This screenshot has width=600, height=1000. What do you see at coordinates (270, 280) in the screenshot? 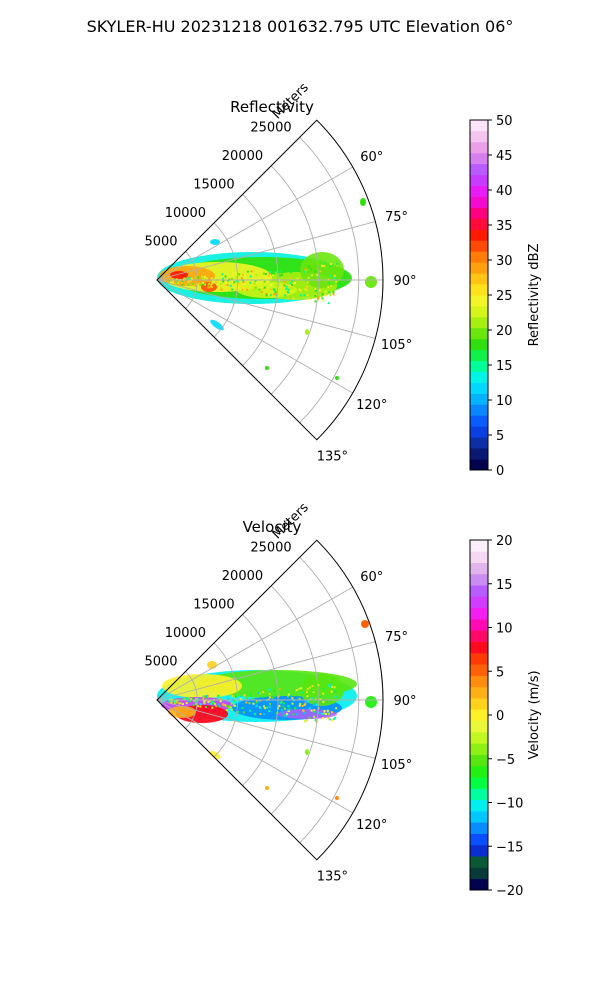
I see `sector-frame` at bounding box center [270, 280].